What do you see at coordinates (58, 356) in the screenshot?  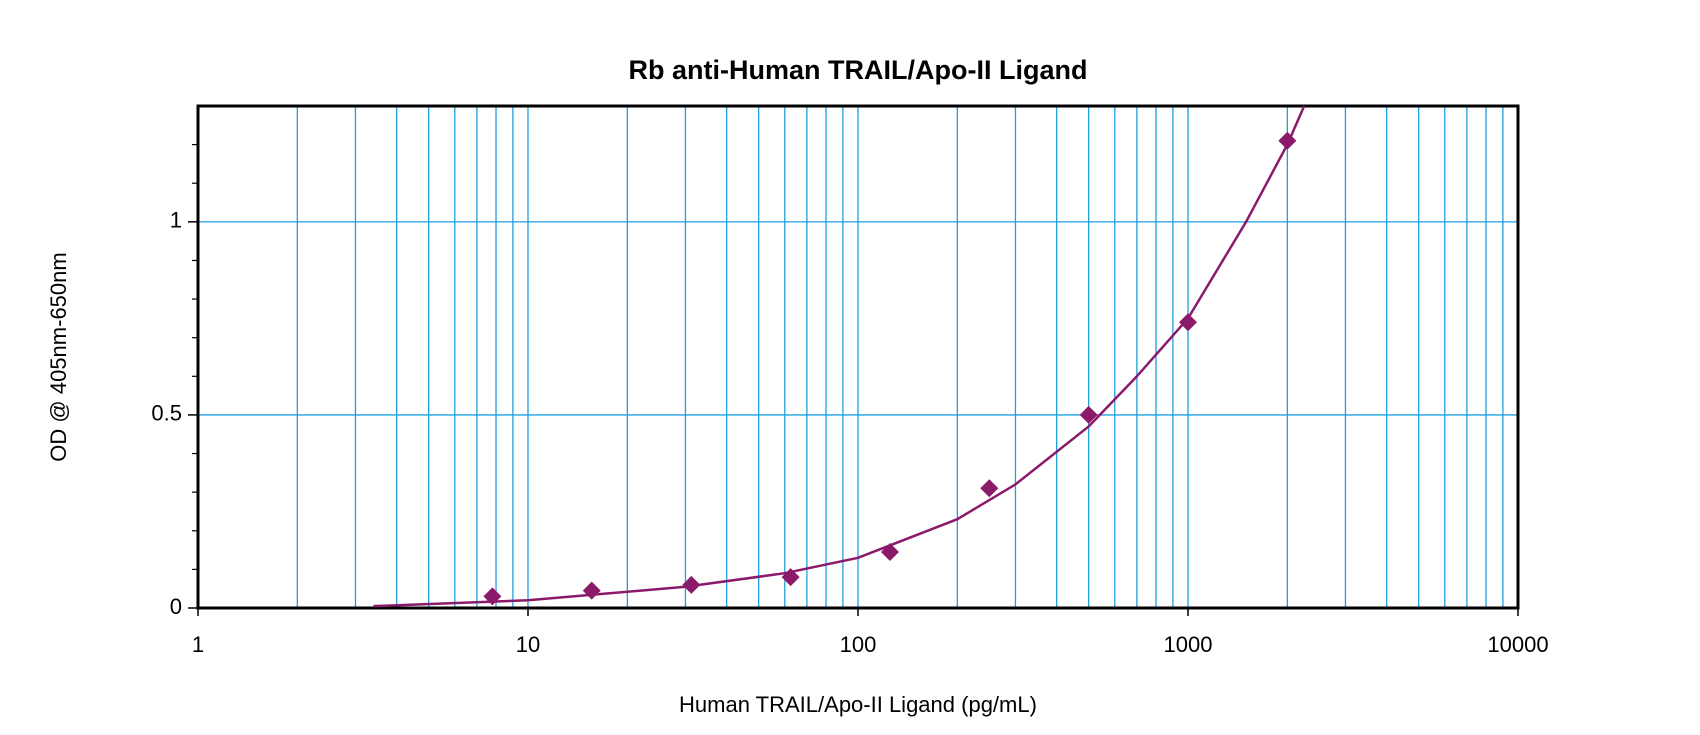 I see `y-axis-label: OD @ 405nm-650nm` at bounding box center [58, 356].